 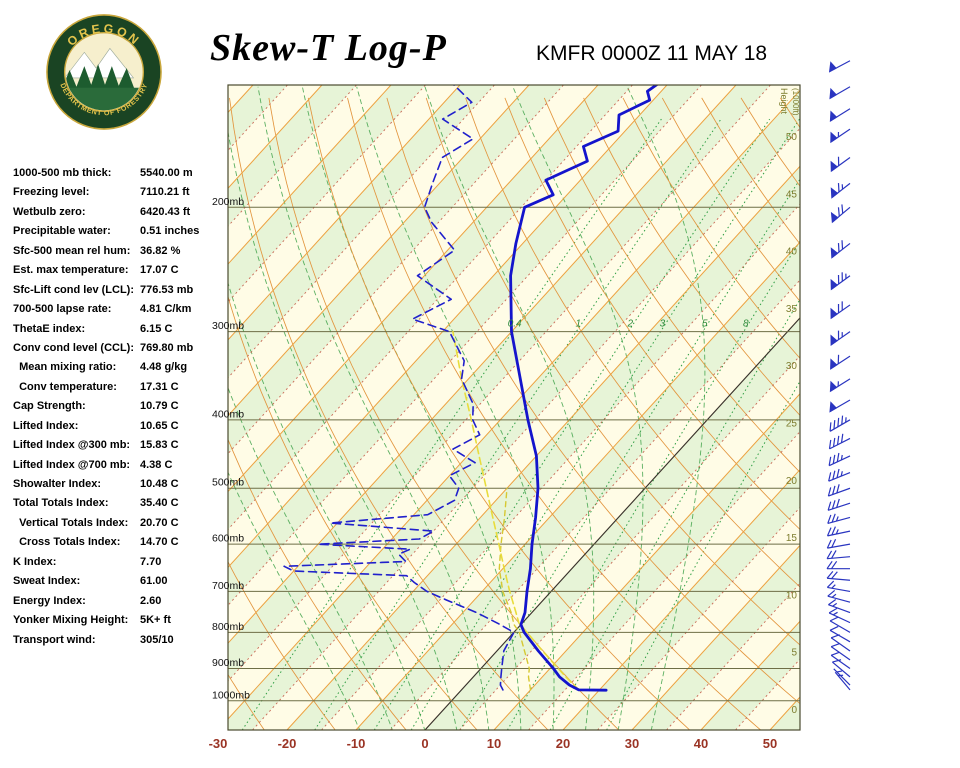 I want to click on index-value: 35.40 C, so click(x=159, y=503).